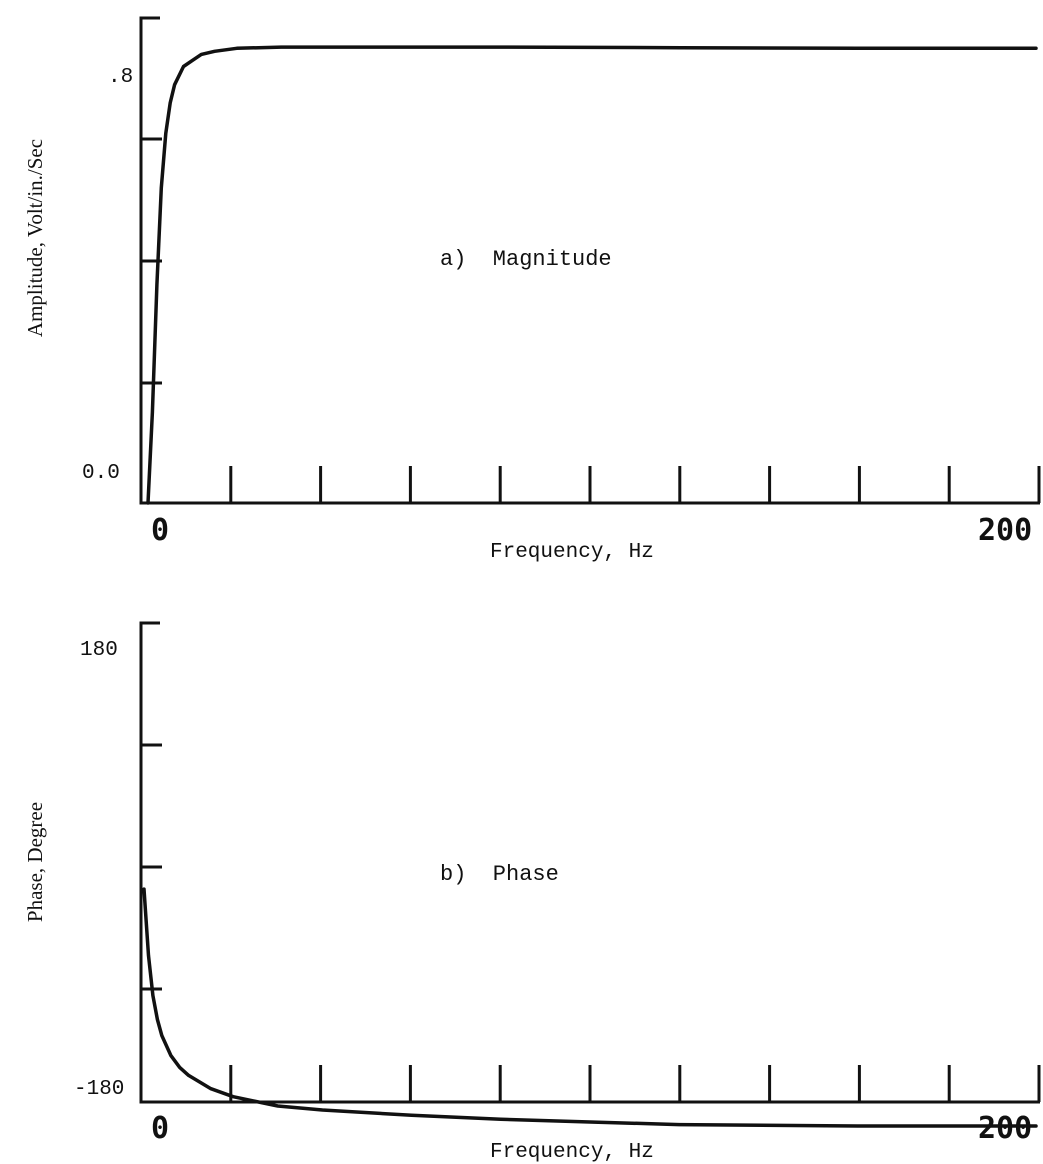 Image resolution: width=1043 pixels, height=1164 pixels. I want to click on phase-x-end-tick-label: 200, so click(1005, 1128).